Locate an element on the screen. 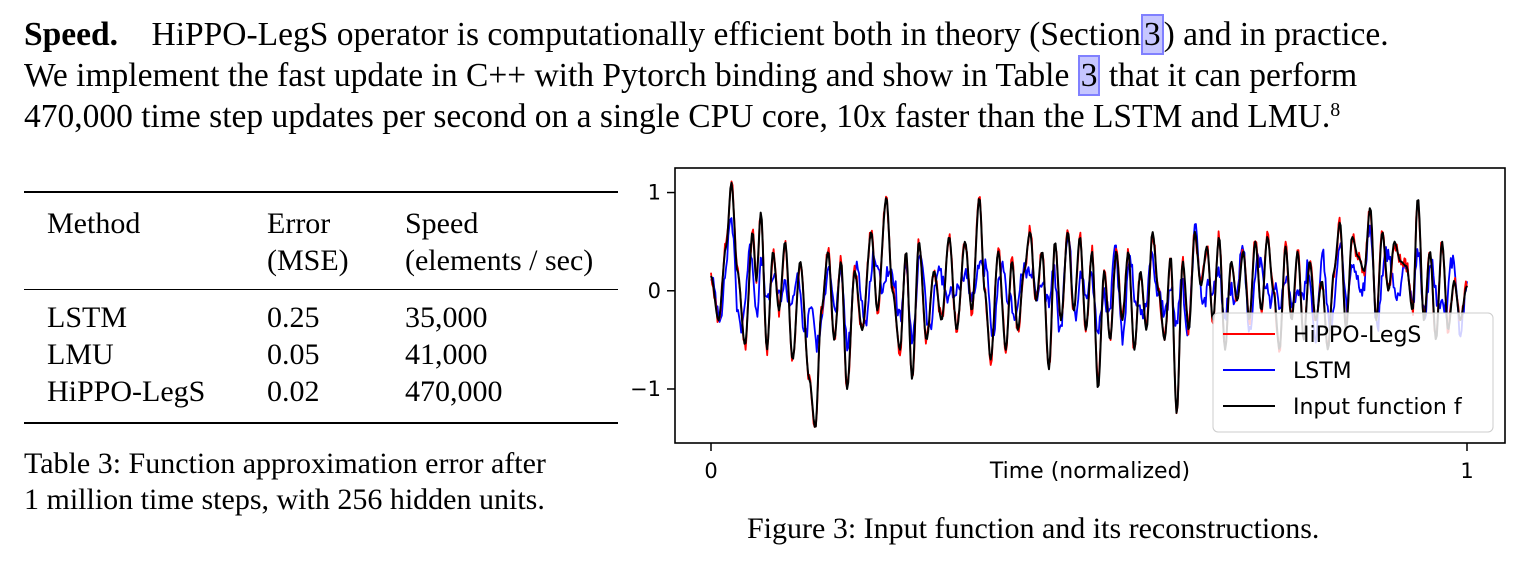  y-tick-label: −1 is located at coordinates (645, 389).